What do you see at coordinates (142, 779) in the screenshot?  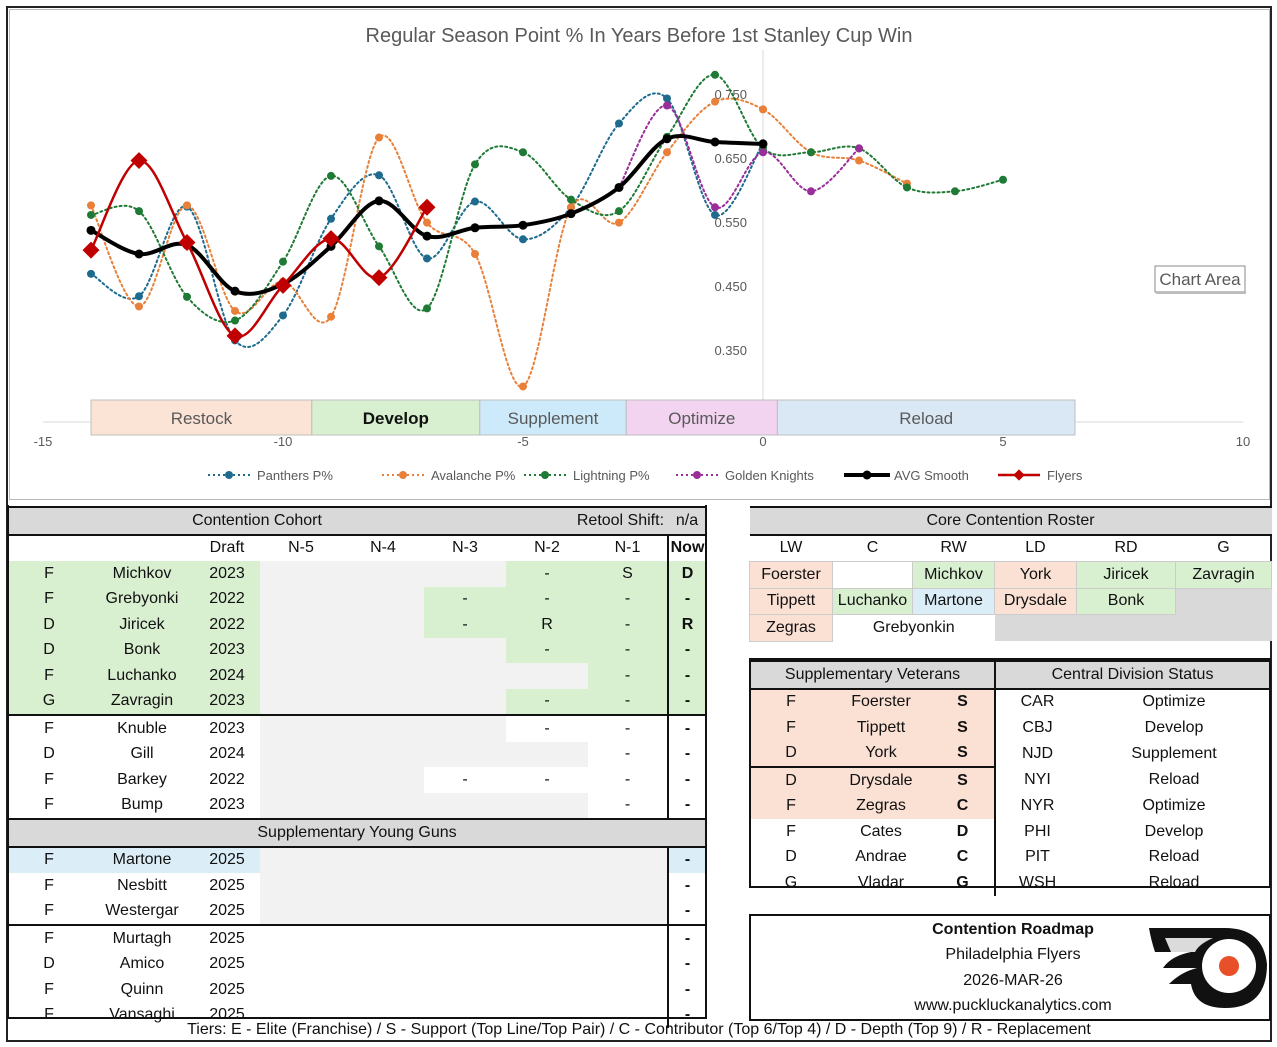 I see `cohort-group2-cell-2-1: Barkey` at bounding box center [142, 779].